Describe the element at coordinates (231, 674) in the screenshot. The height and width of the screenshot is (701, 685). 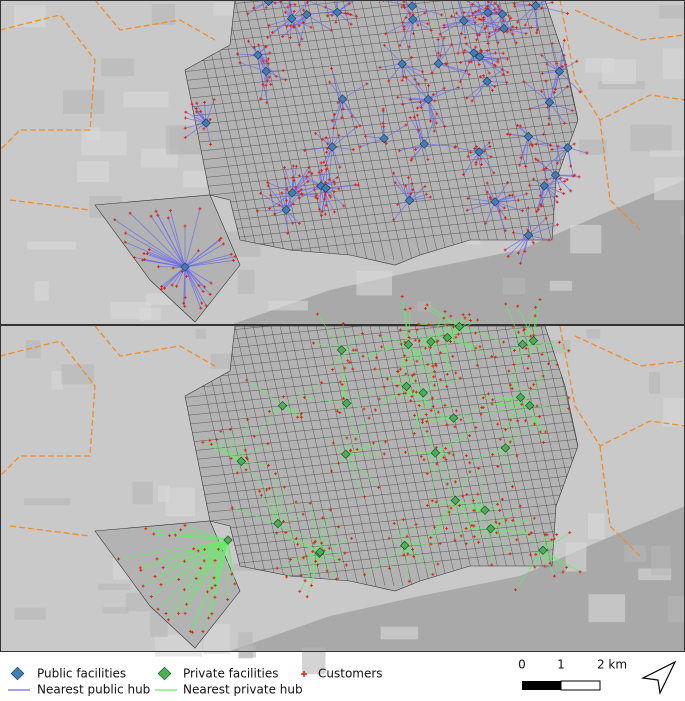
I see `legend-label: Private facilities` at that location.